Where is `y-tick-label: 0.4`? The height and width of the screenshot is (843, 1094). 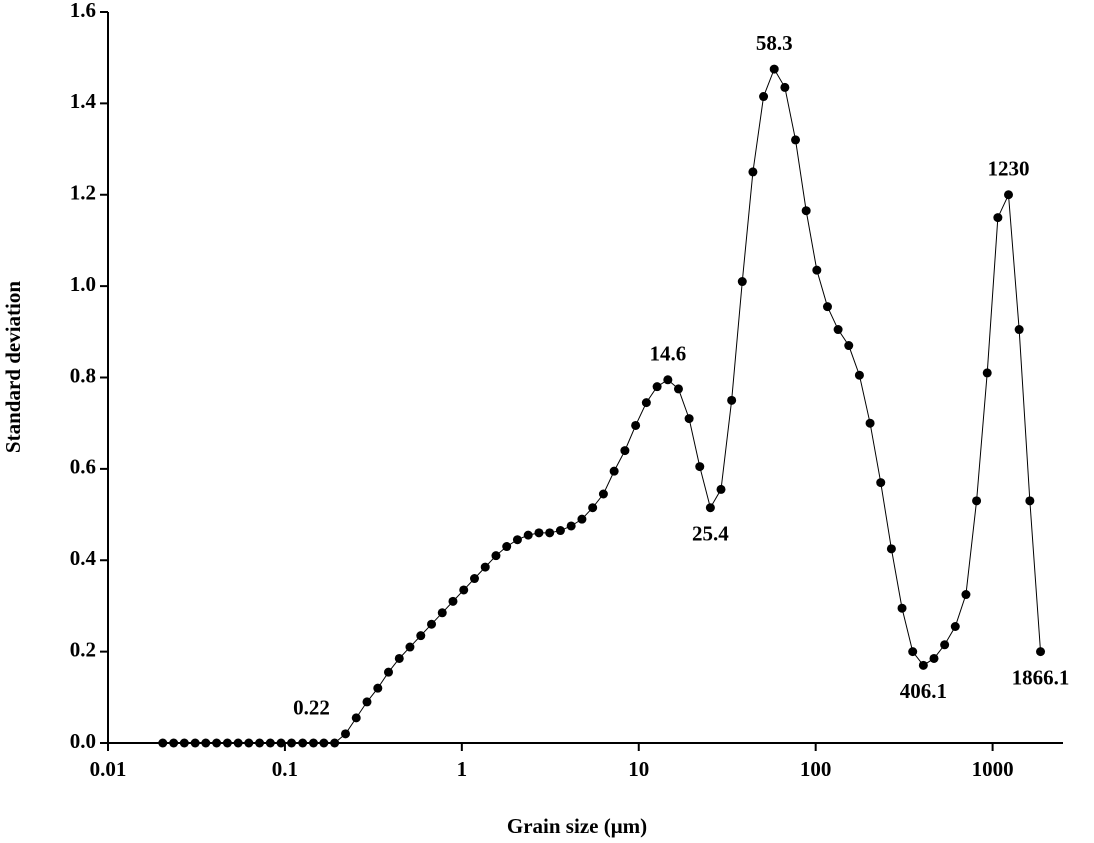
y-tick-label: 0.4 is located at coordinates (83, 558).